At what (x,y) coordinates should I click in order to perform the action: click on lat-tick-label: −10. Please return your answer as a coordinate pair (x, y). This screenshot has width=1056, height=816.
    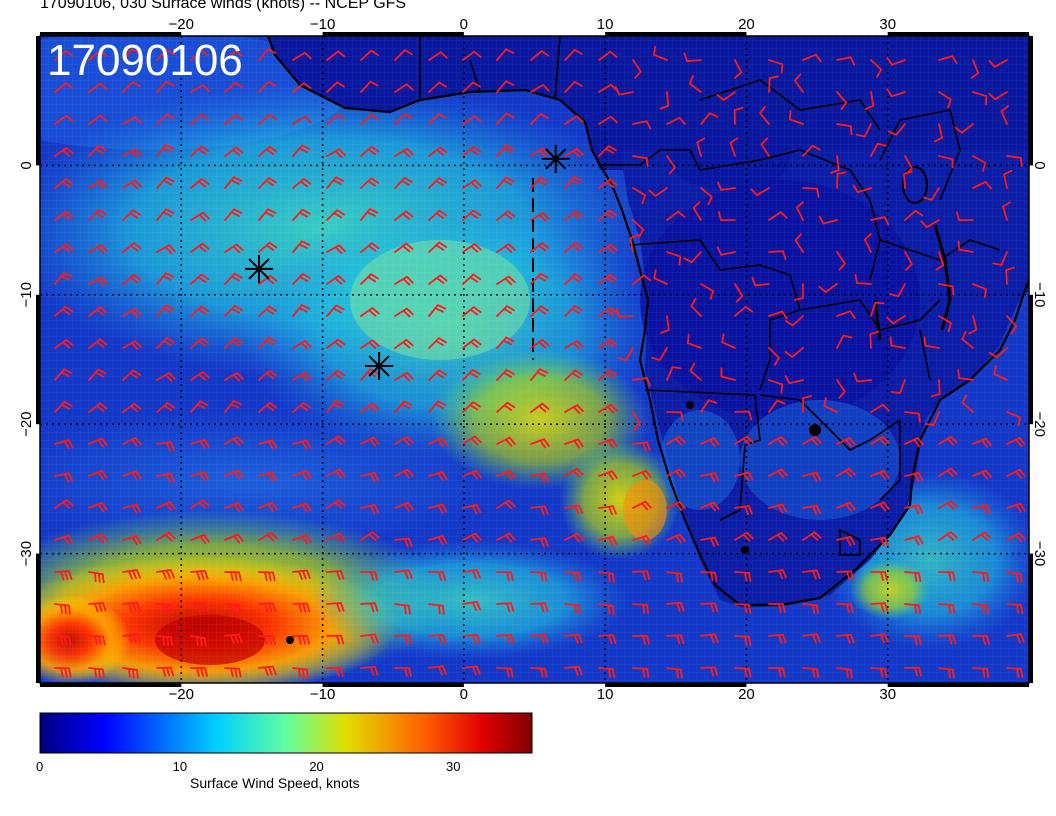
    Looking at the image, I should click on (1039, 294).